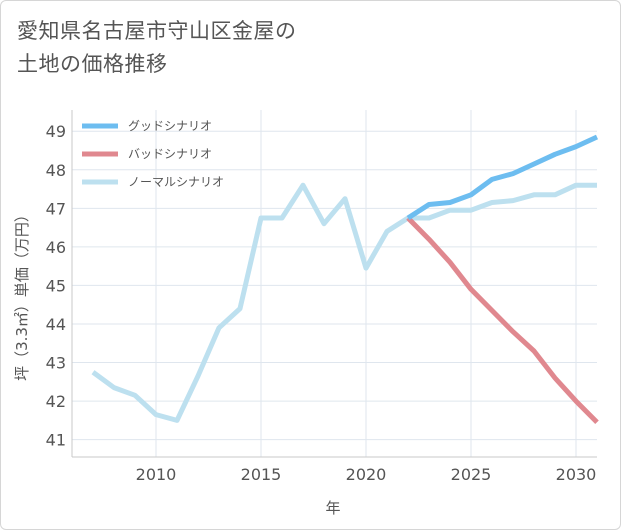  Describe the element at coordinates (56, 324) in the screenshot. I see `y-tick-label: 44` at that location.